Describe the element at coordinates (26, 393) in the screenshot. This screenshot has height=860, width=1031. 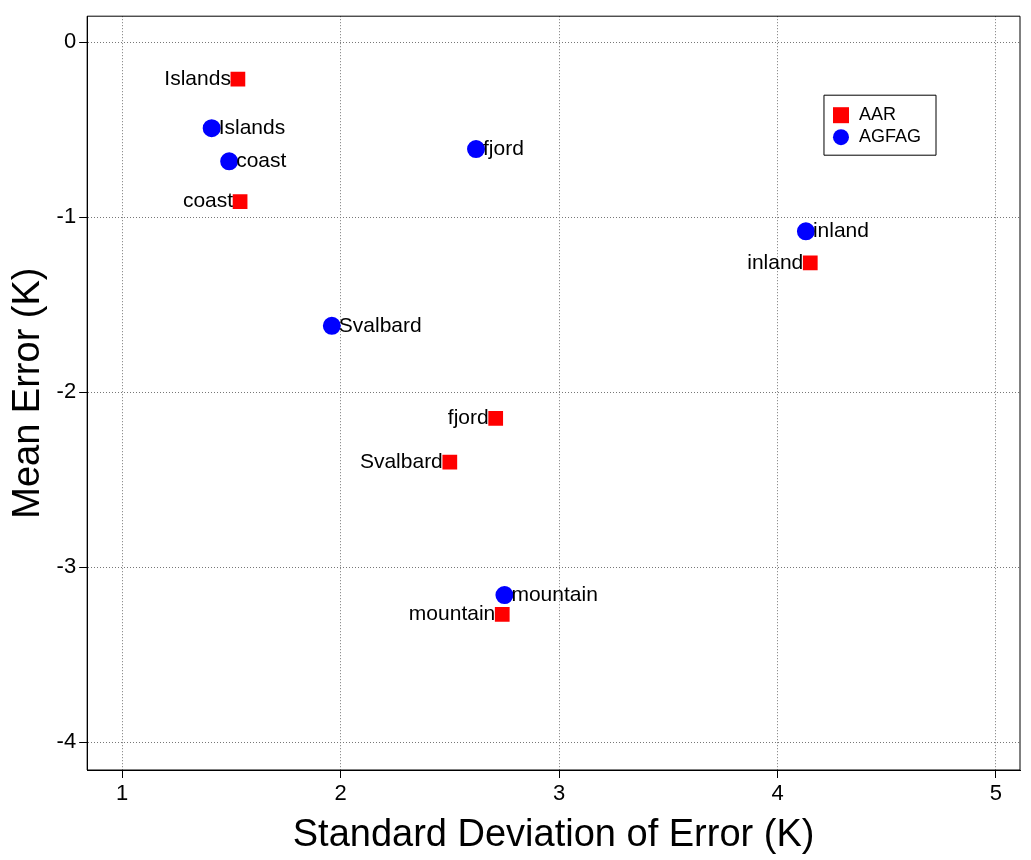
I see `y-axis-title: Mean Error (K)` at that location.